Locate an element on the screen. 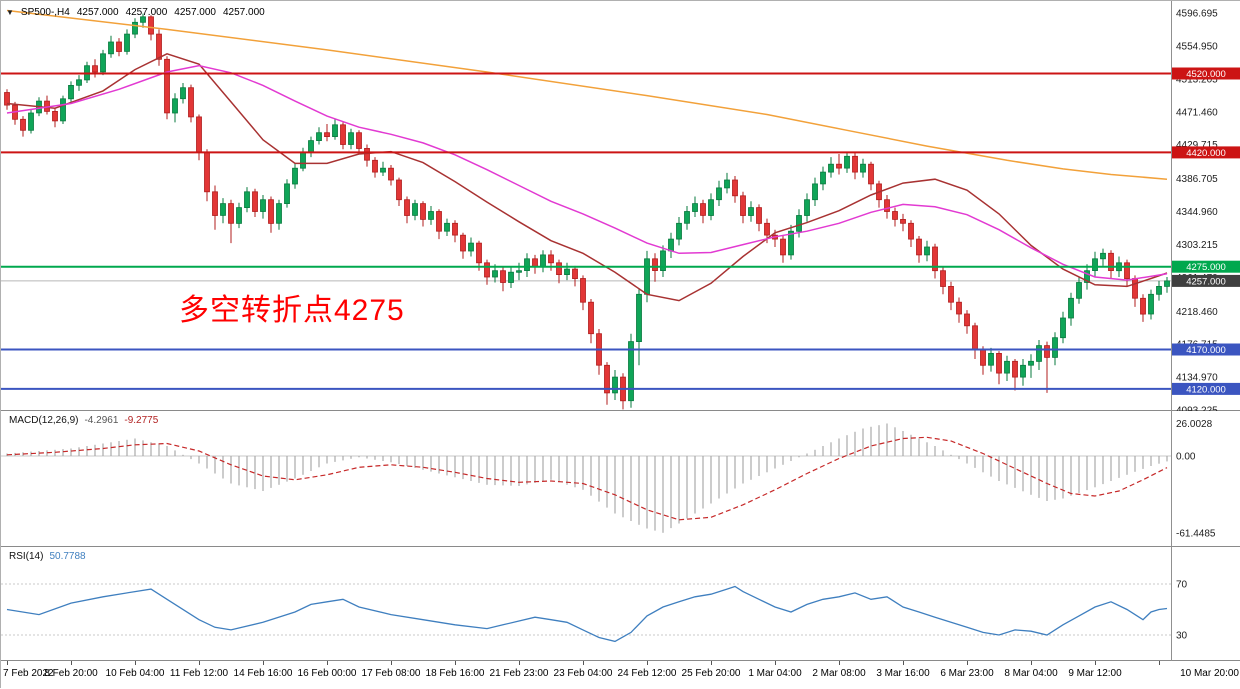  macd-axis: 26.0028 0.00 -61.4485 is located at coordinates (1194, 479).